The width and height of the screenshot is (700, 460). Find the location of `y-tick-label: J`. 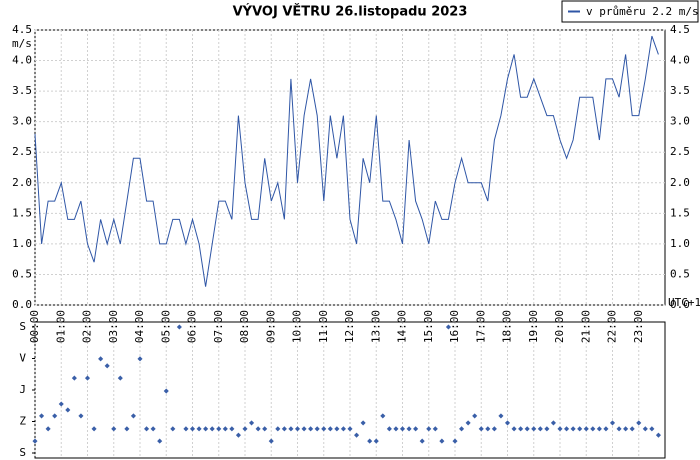

y-tick-label: J is located at coordinates (22, 389).